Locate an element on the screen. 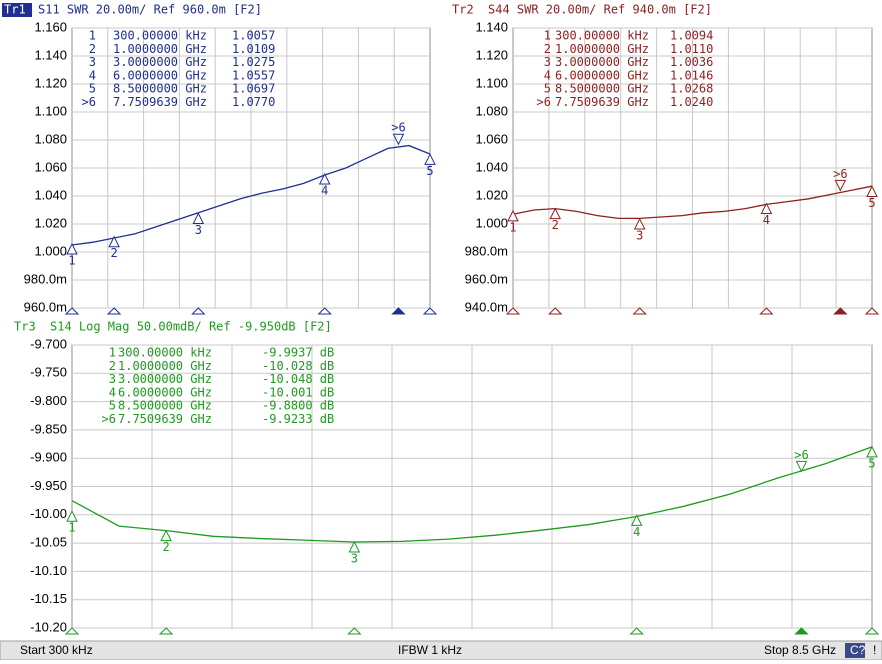  y-tick-label: 1.040 is located at coordinates (491, 166).